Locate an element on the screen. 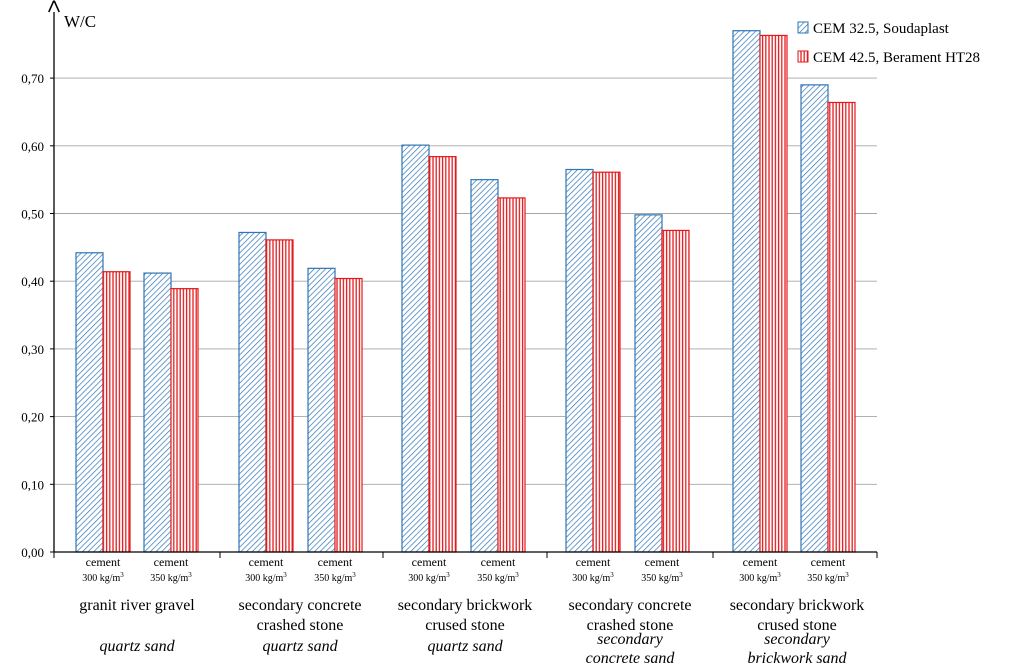 The width and height of the screenshot is (1036, 667). group-sand-label: concrete sand is located at coordinates (631, 658).